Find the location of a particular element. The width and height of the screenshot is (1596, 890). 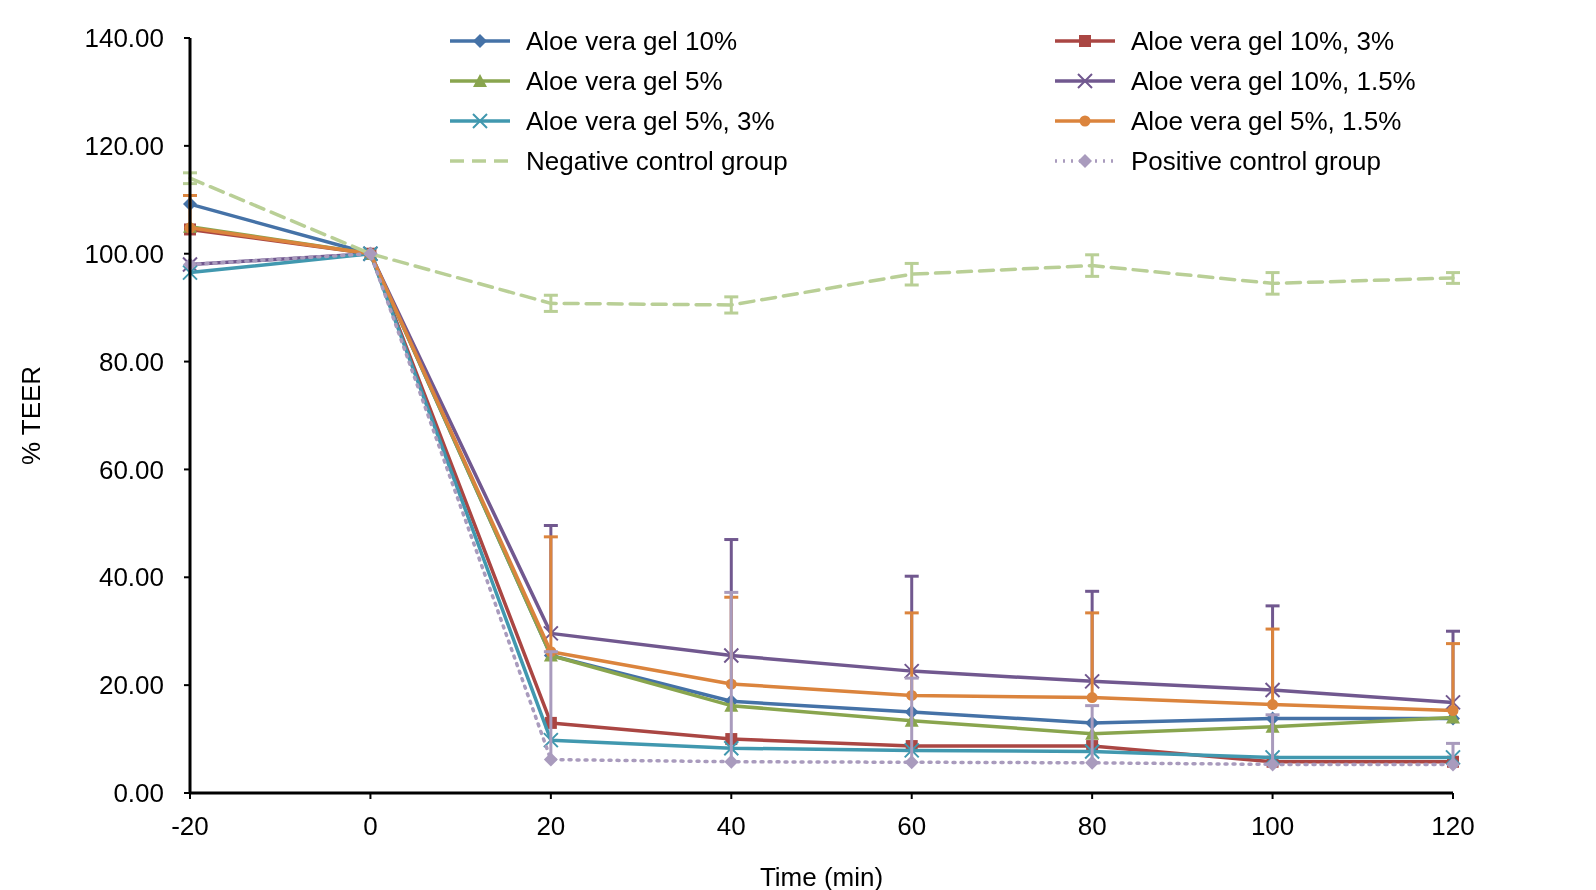

x-tick-label: 40 is located at coordinates (731, 826).